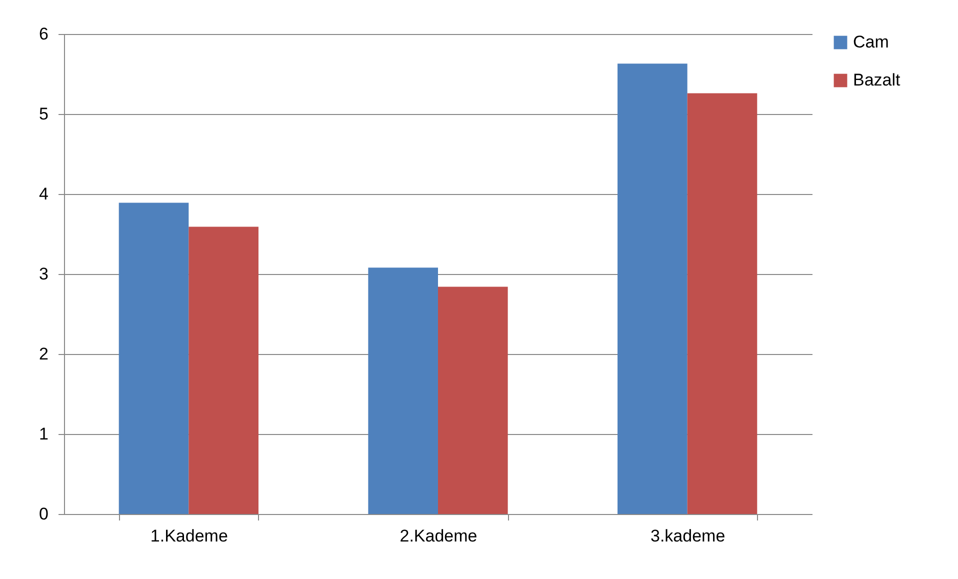 The height and width of the screenshot is (579, 958). What do you see at coordinates (871, 42) in the screenshot?
I see `legend-label: Cam` at bounding box center [871, 42].